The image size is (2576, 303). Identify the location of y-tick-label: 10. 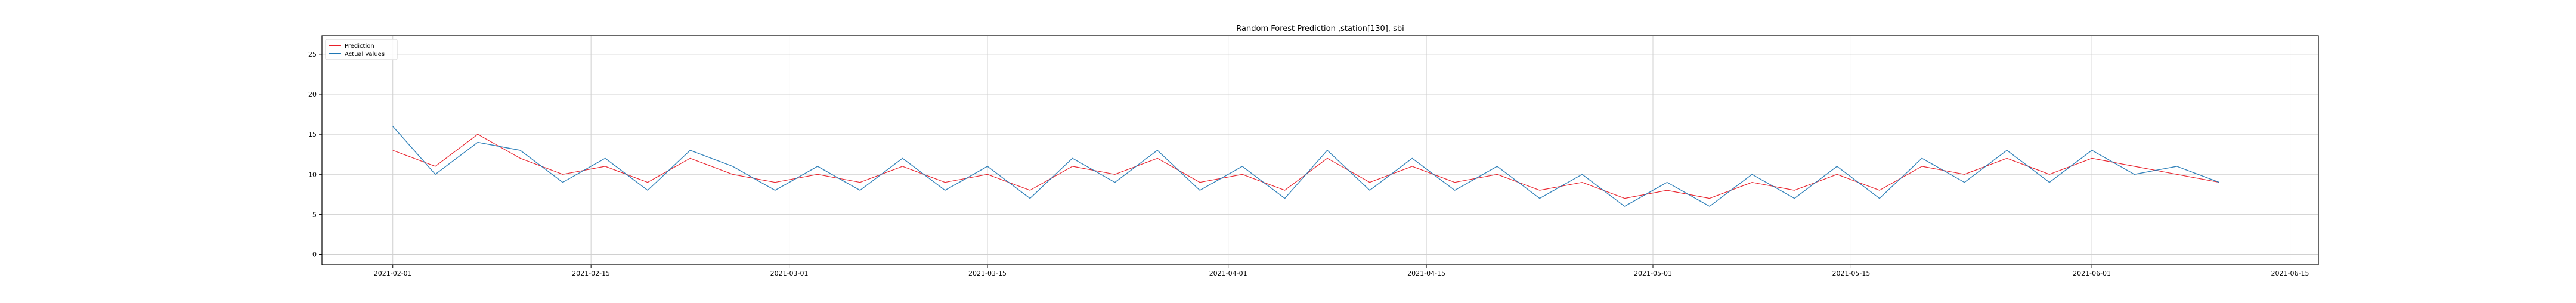
(312, 175).